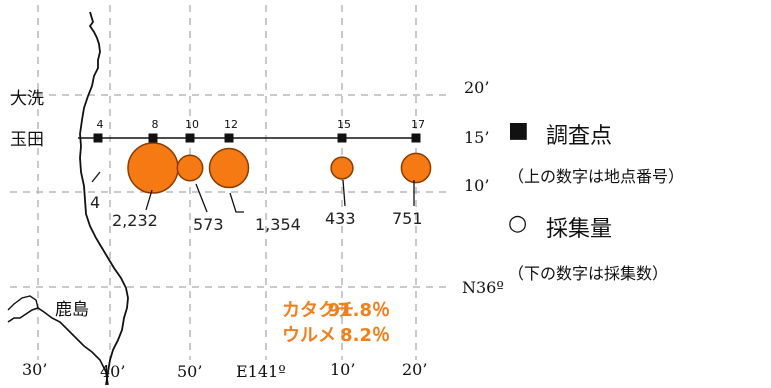 Image resolution: width=771 pixels, height=388 pixels. I want to click on lon-label-30: 30’, so click(35, 369).